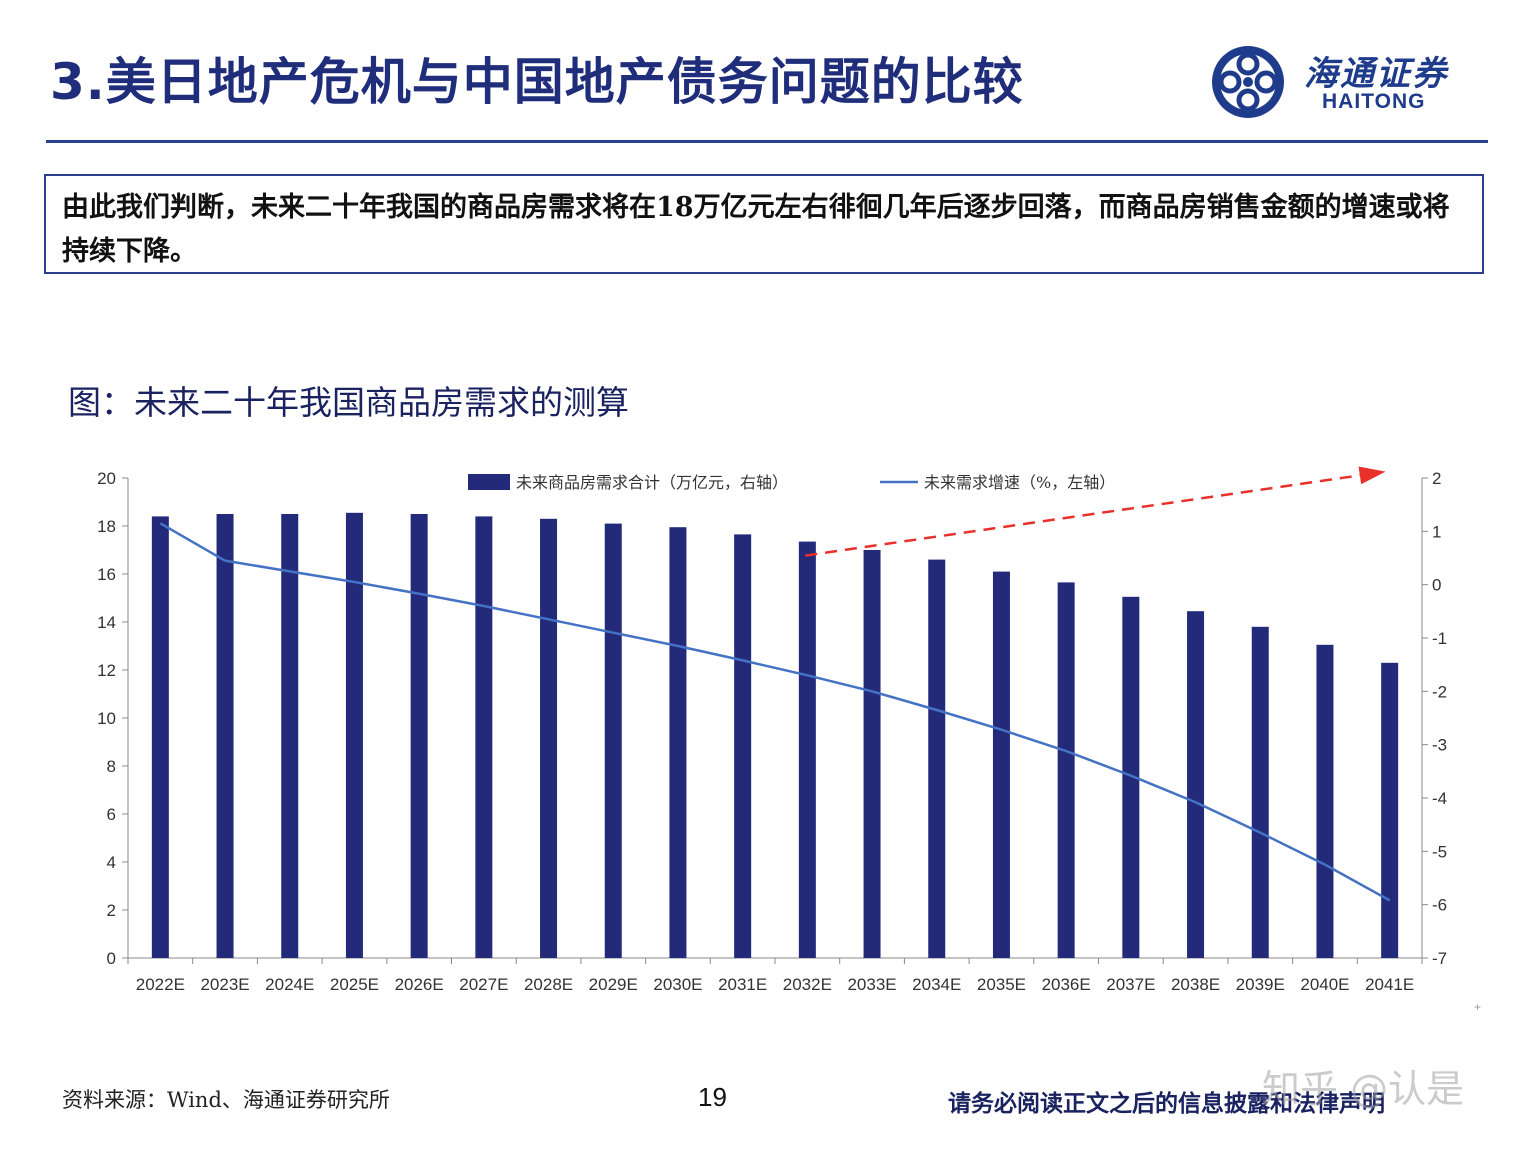 This screenshot has height=1153, width=1538. Describe the element at coordinates (1066, 984) in the screenshot. I see `x-tick-label: 2036E` at that location.